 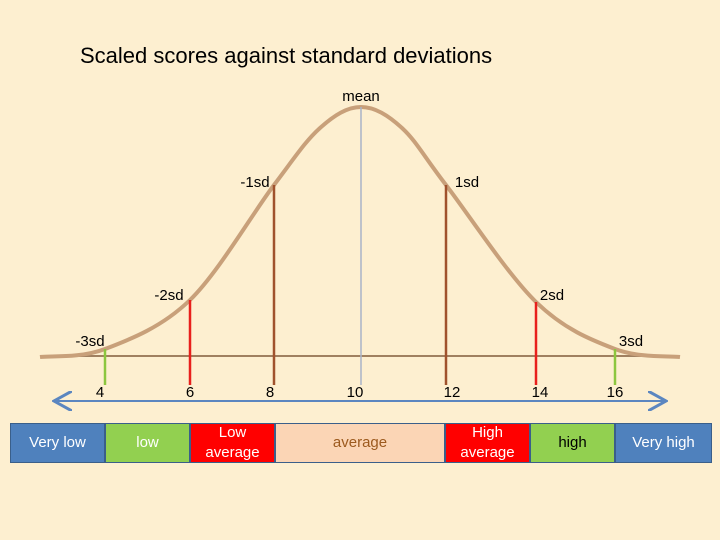 I want to click on band: low, so click(x=147, y=443).